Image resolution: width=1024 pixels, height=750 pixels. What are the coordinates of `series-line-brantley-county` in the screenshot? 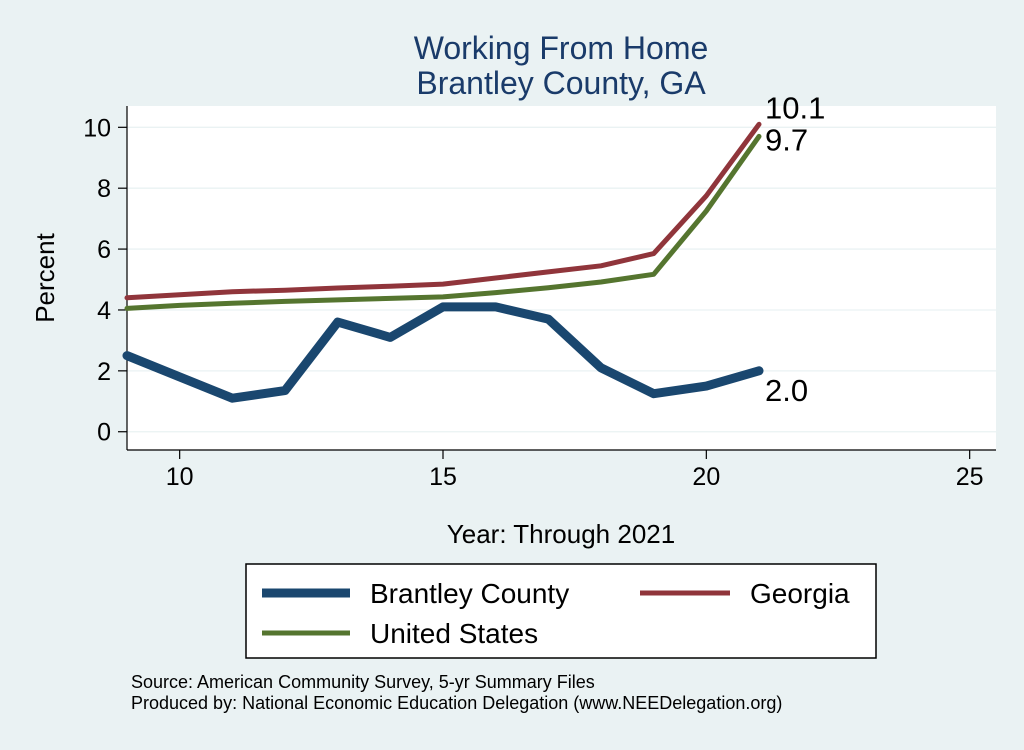 It's located at (443, 352).